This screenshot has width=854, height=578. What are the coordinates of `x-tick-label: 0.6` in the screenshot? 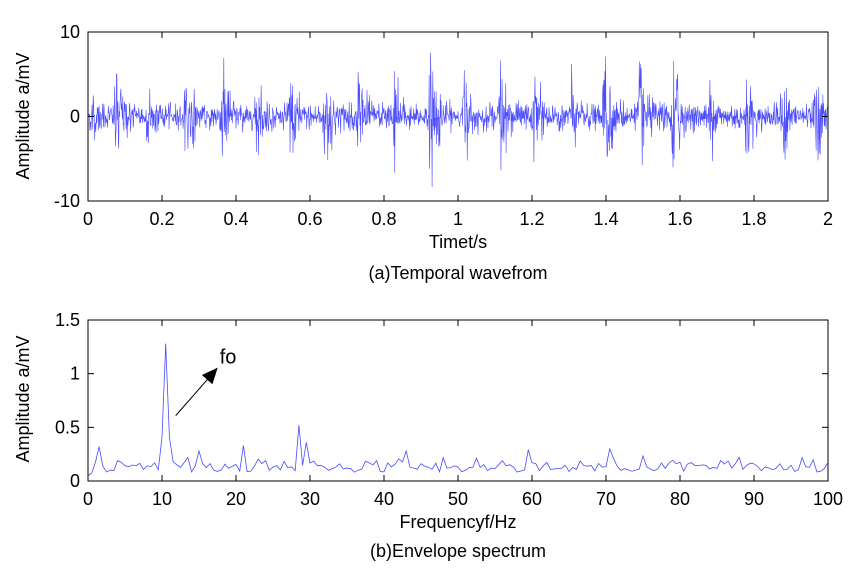 It's located at (309, 219).